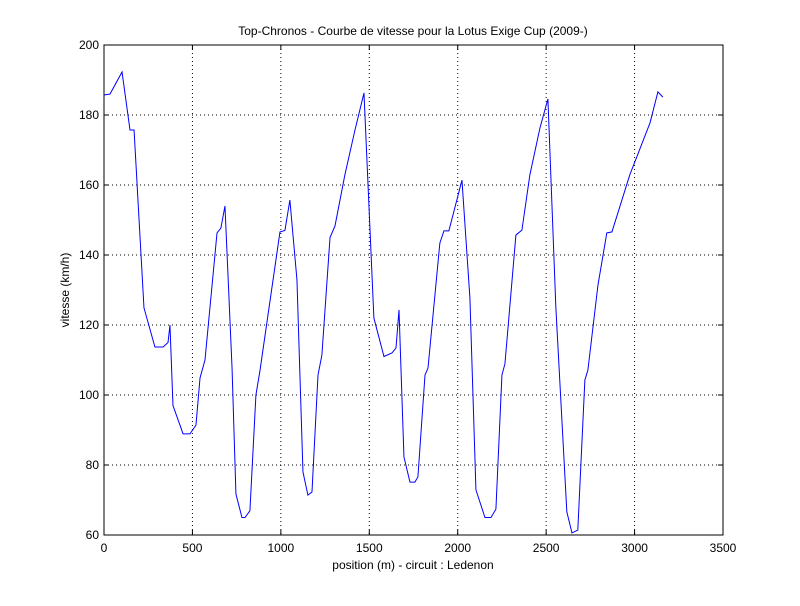  What do you see at coordinates (93, 465) in the screenshot?
I see `y-tick-label: 80` at bounding box center [93, 465].